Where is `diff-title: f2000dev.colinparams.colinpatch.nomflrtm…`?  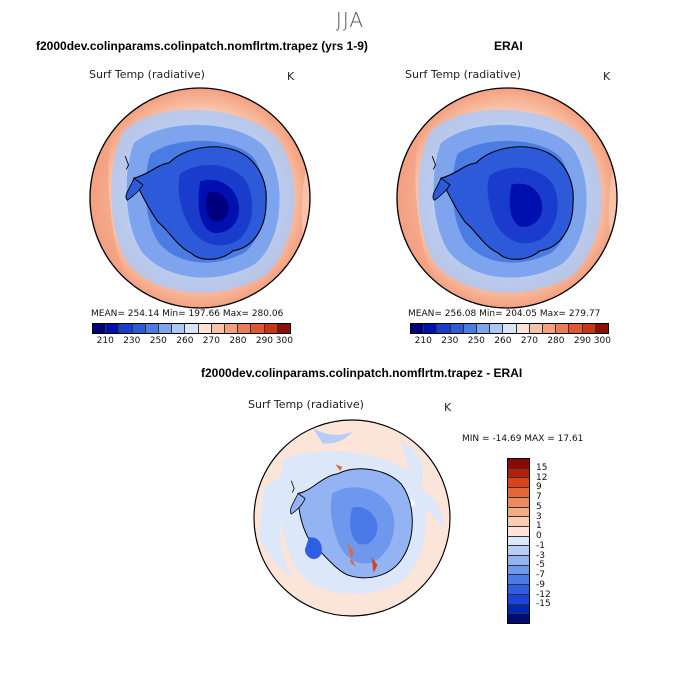
diff-title: f2000dev.colinparams.colinpatch.nomflrtm… is located at coordinates (362, 373).